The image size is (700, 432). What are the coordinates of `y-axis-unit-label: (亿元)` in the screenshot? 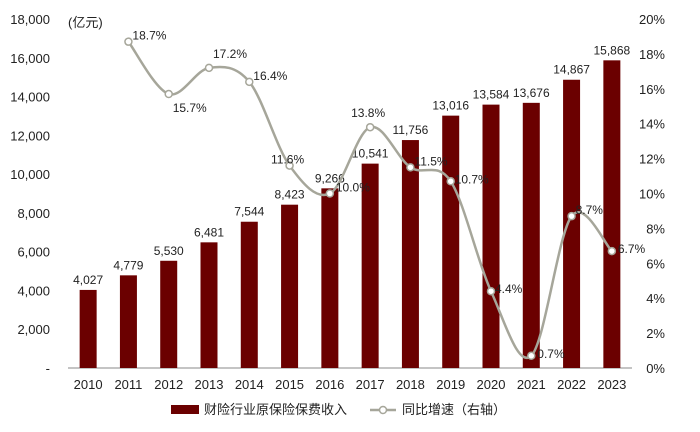 It's located at (85, 22).